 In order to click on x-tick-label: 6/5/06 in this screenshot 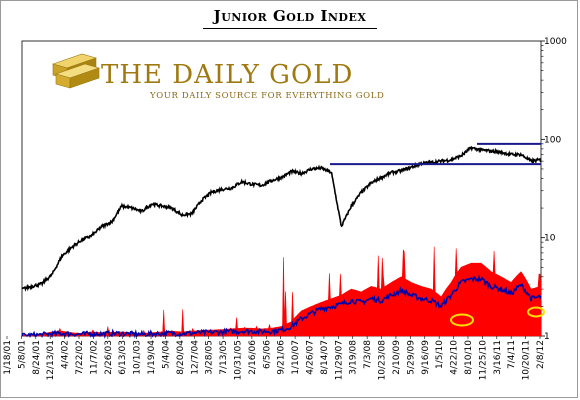, I will do `click(267, 354)`.